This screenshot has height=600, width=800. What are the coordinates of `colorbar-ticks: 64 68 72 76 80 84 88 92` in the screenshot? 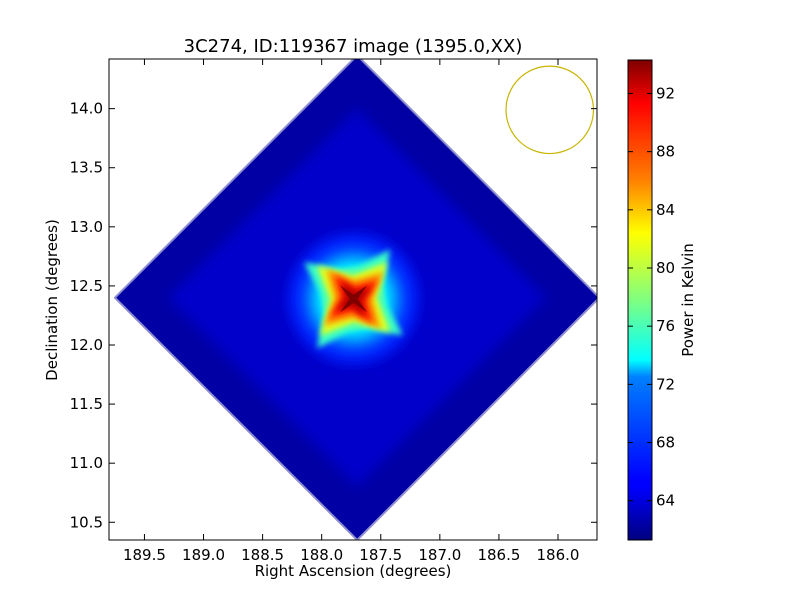 It's located at (651, 297).